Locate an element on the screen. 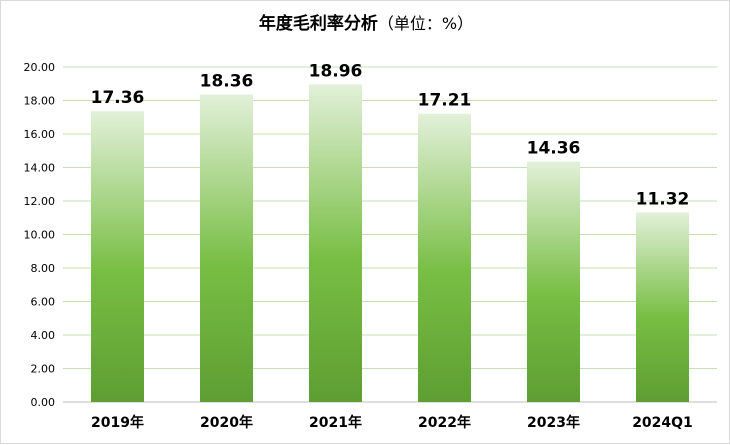 The height and width of the screenshot is (445, 730). x-category-label: 2021年 is located at coordinates (335, 422).